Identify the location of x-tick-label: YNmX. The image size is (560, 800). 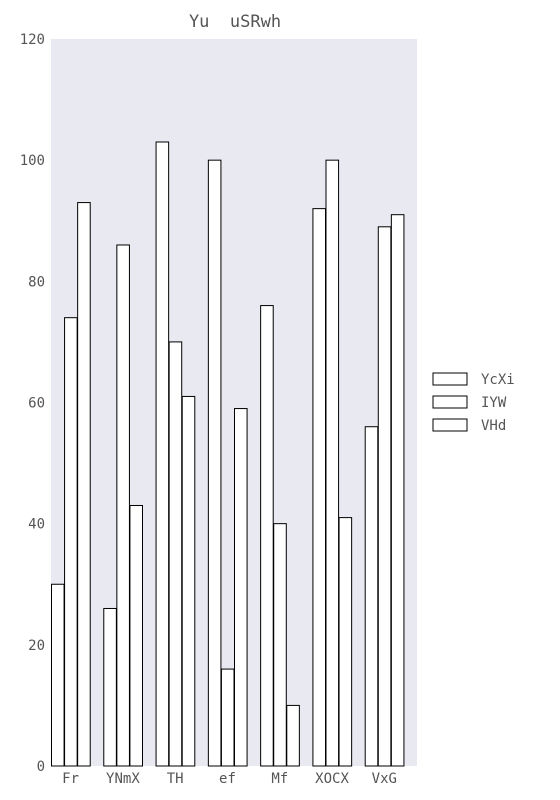
(123, 779).